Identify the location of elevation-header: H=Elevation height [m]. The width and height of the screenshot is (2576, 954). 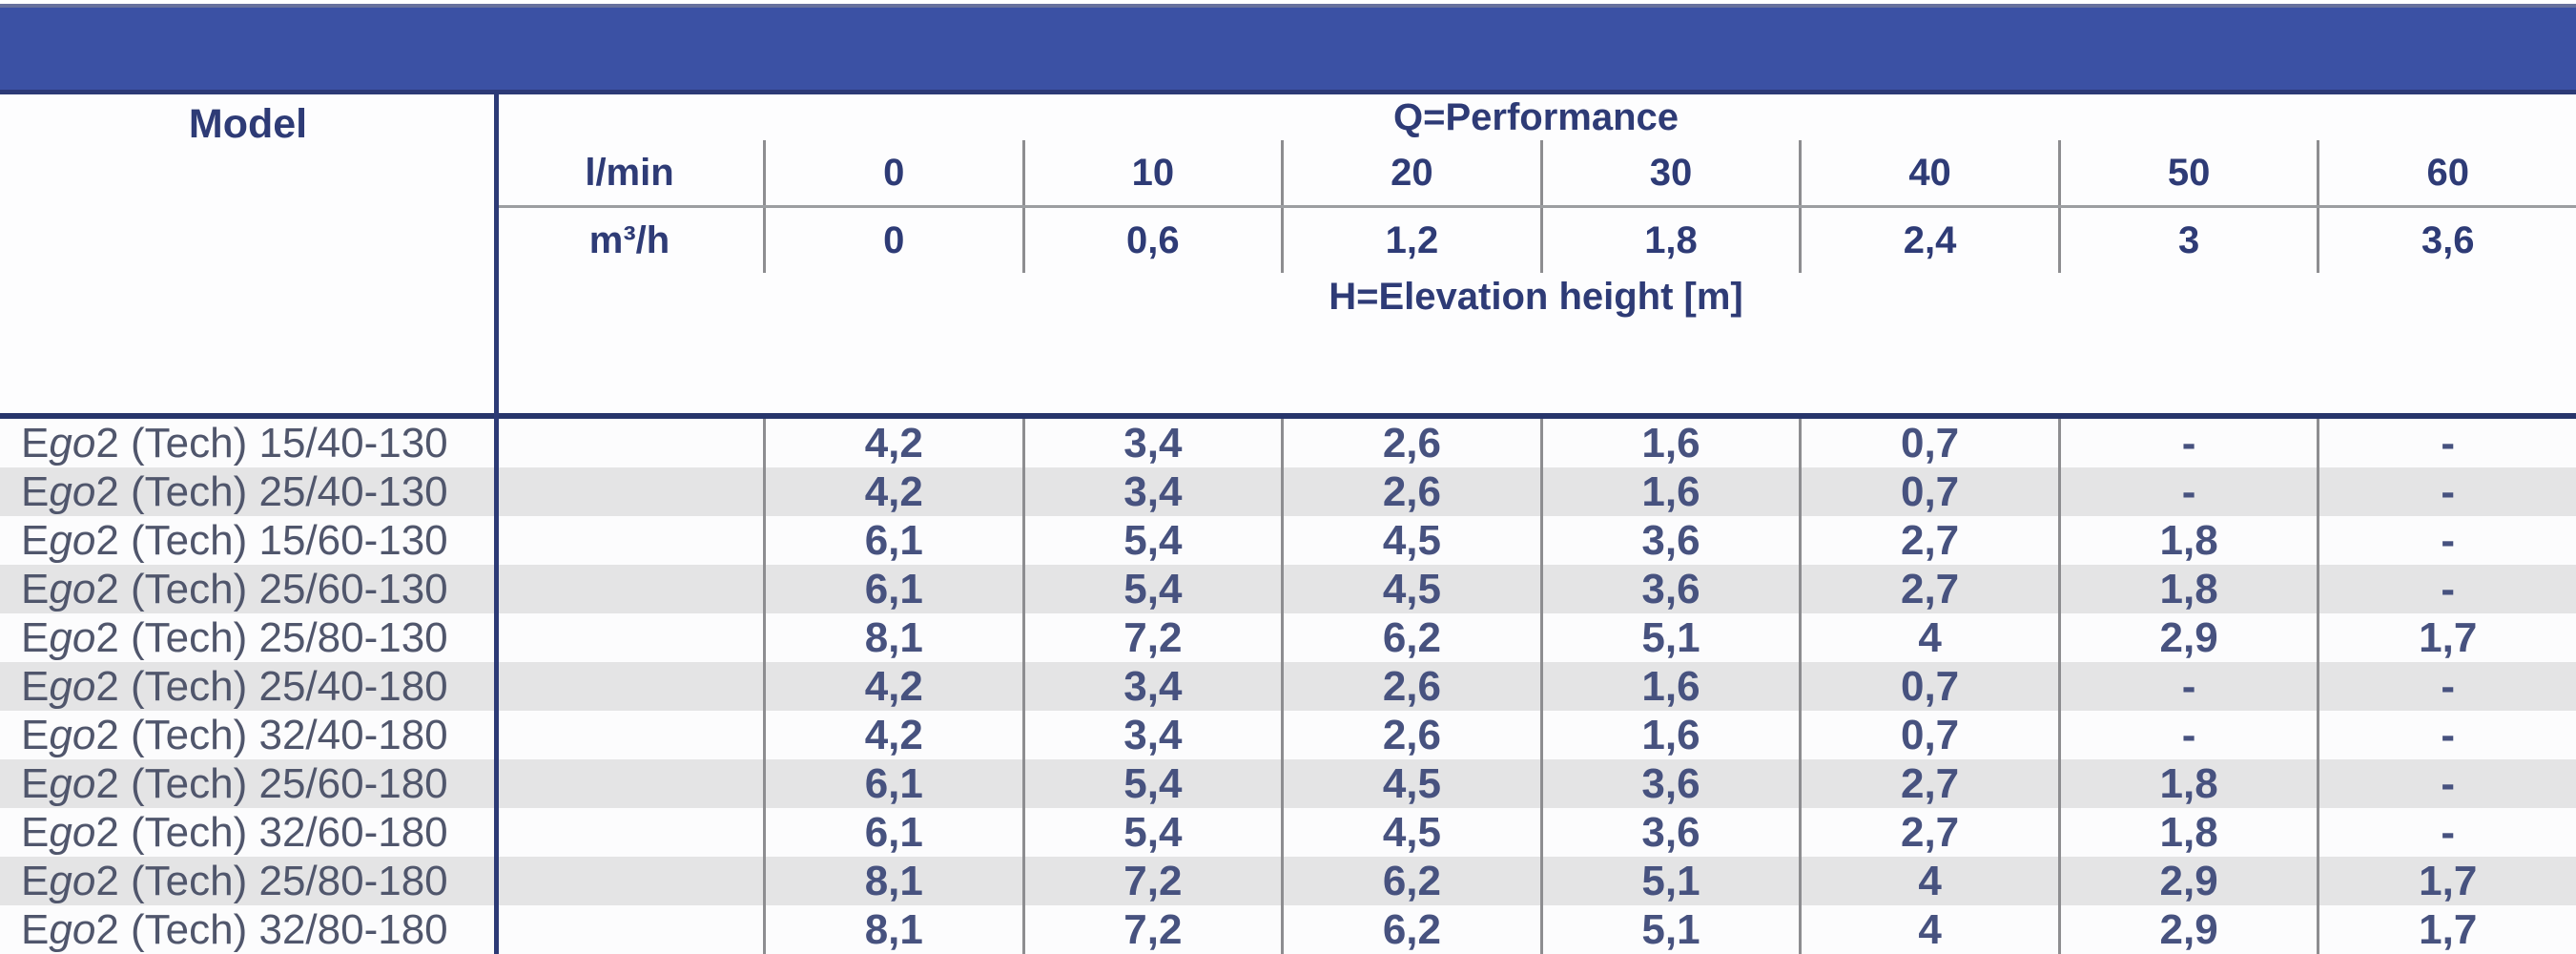
(1536, 296).